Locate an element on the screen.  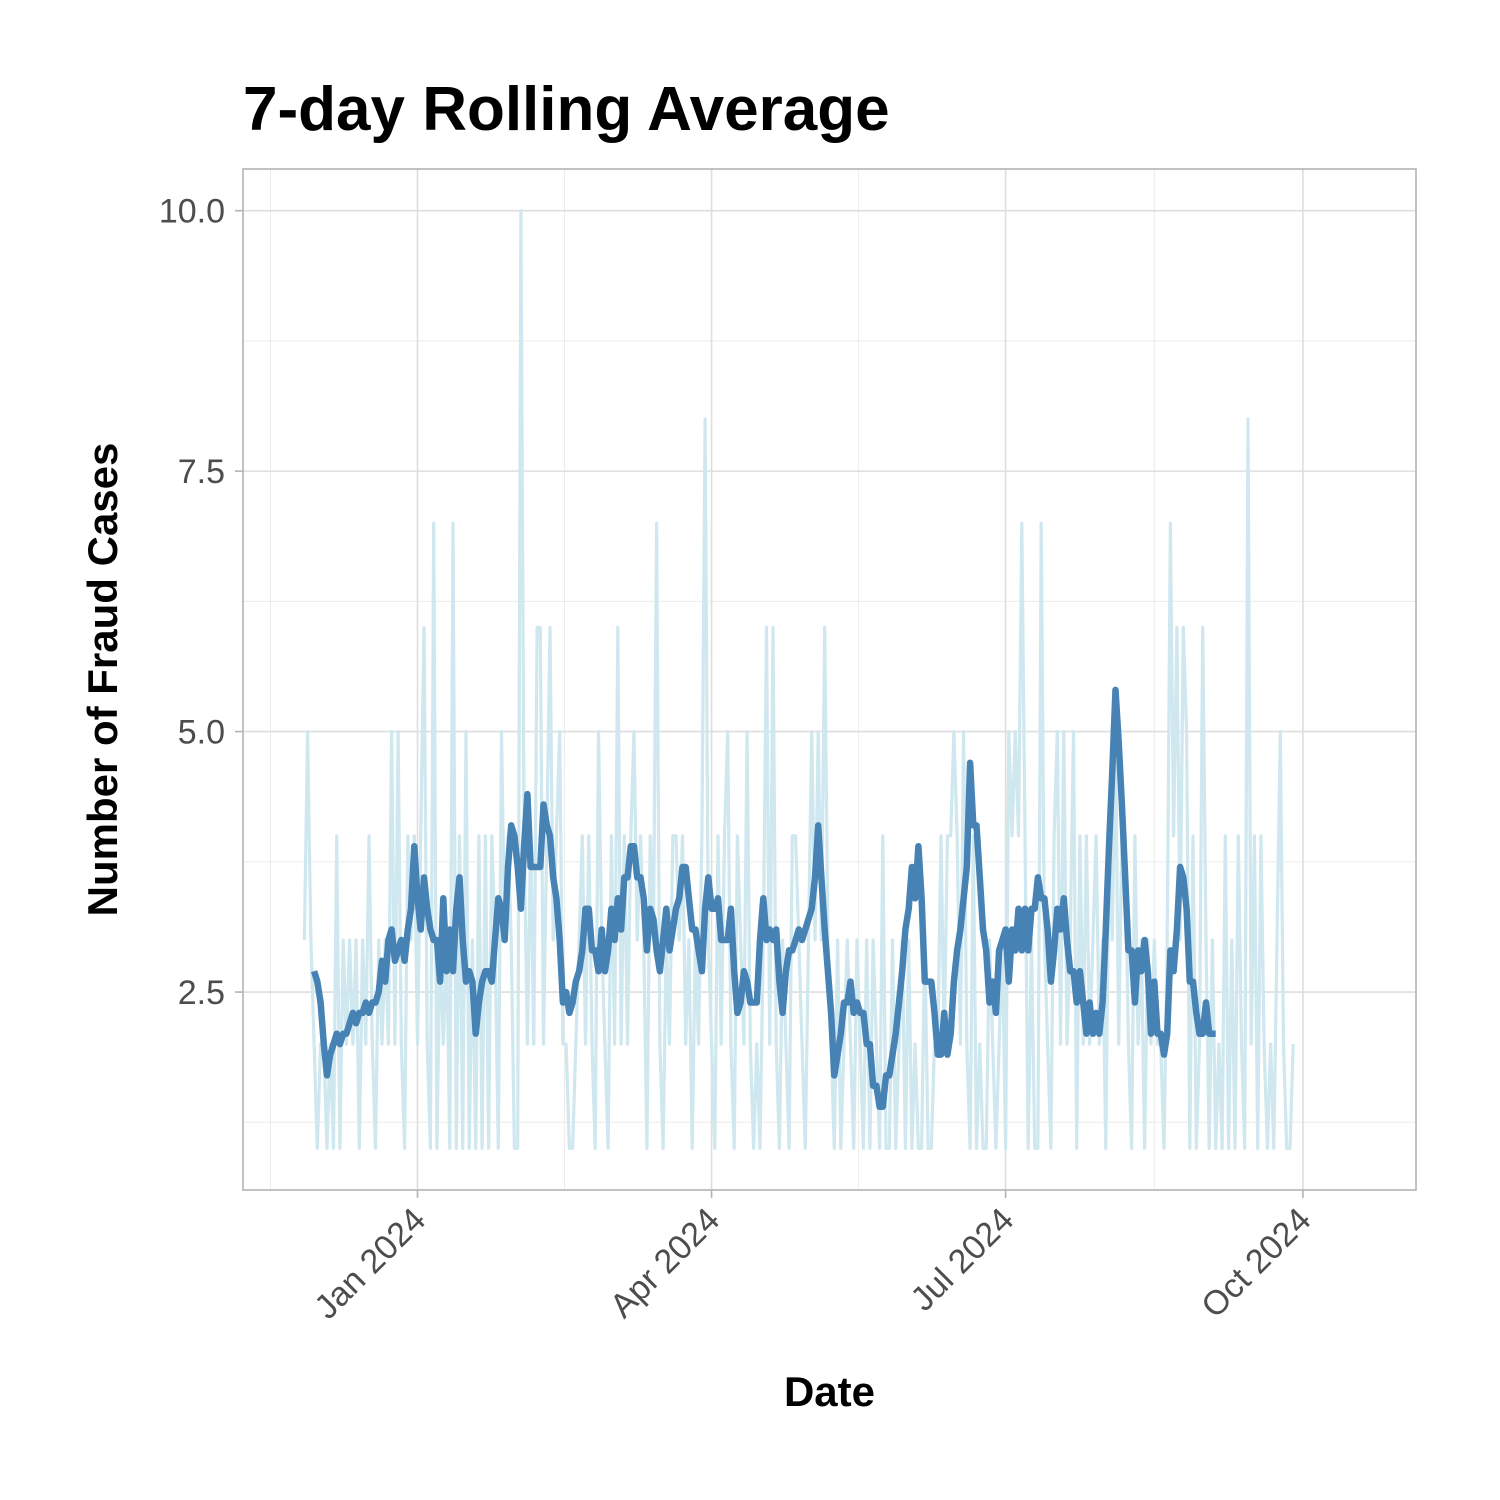
chart-title: 7-day Rolling Average is located at coordinates (566, 109).